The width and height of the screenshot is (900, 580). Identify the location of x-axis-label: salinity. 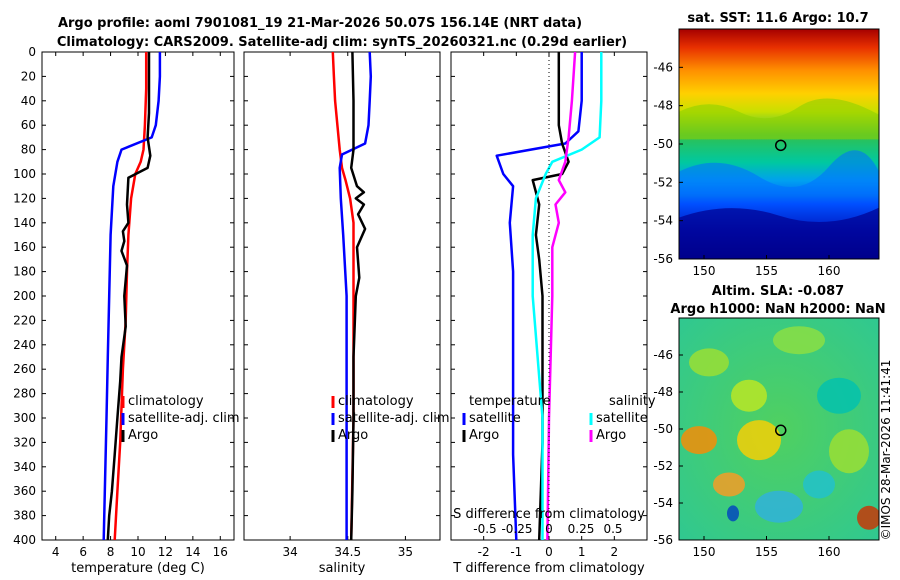
(342, 568).